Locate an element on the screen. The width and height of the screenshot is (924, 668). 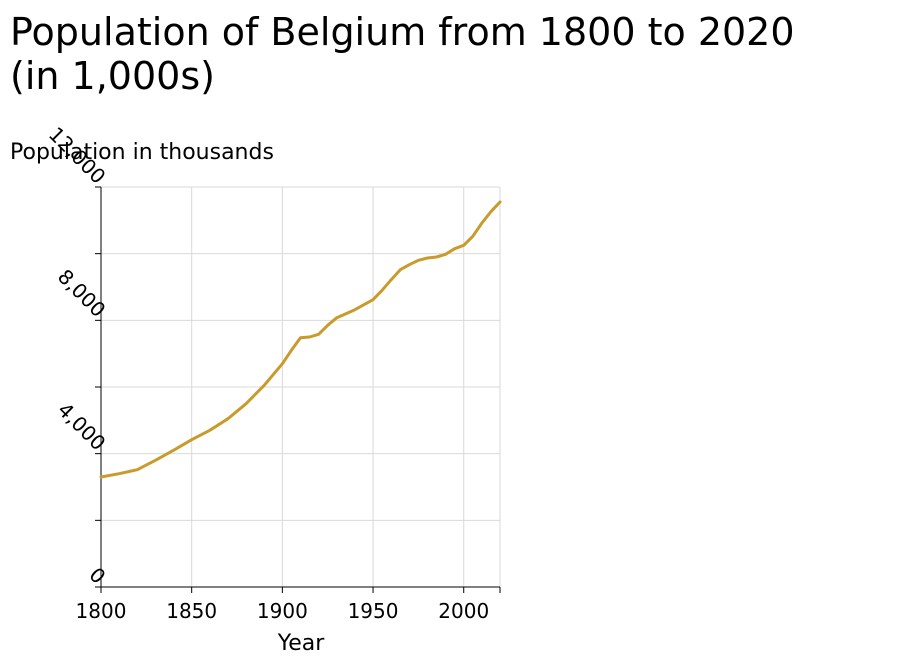
x-tick-label: 1900 is located at coordinates (282, 611).